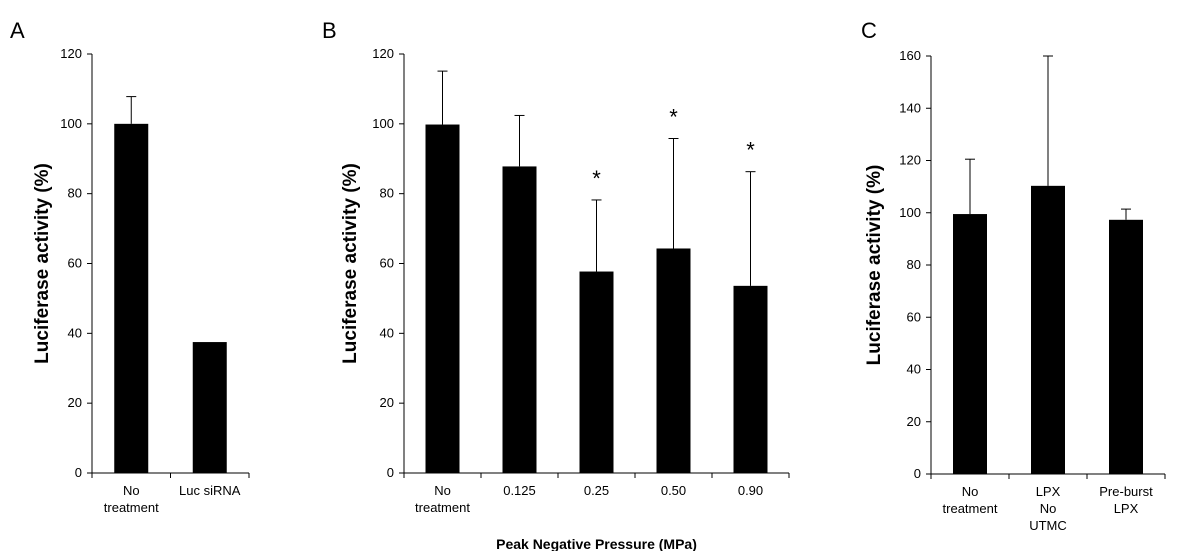 Image resolution: width=1196 pixels, height=551 pixels. Describe the element at coordinates (17, 30) in the screenshot. I see `panel-letter: A` at that location.